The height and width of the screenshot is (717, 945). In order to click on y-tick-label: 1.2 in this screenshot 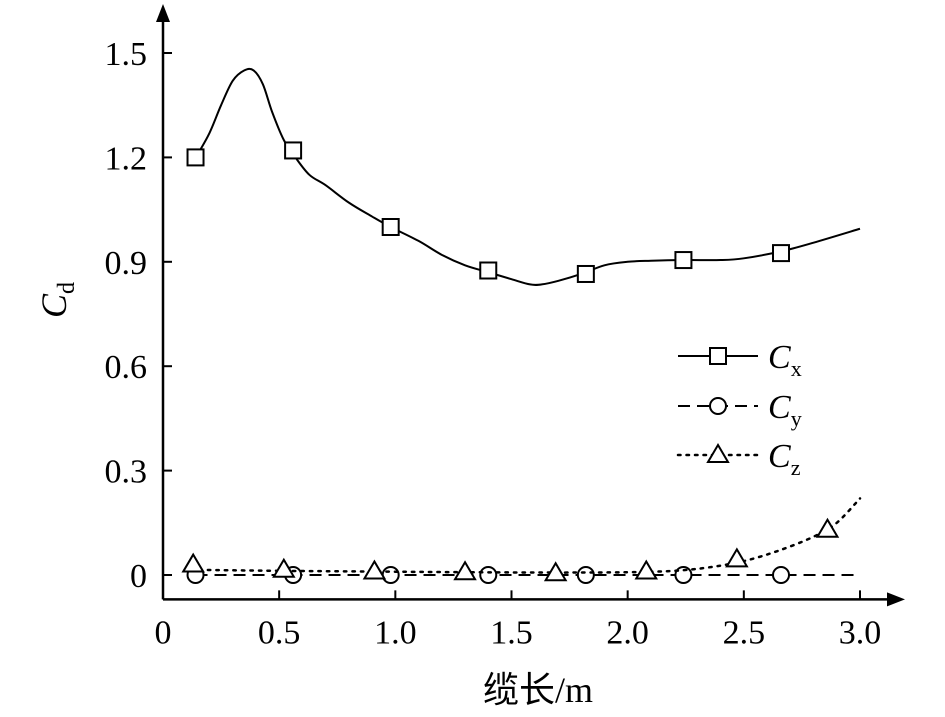, I will do `click(126, 158)`.